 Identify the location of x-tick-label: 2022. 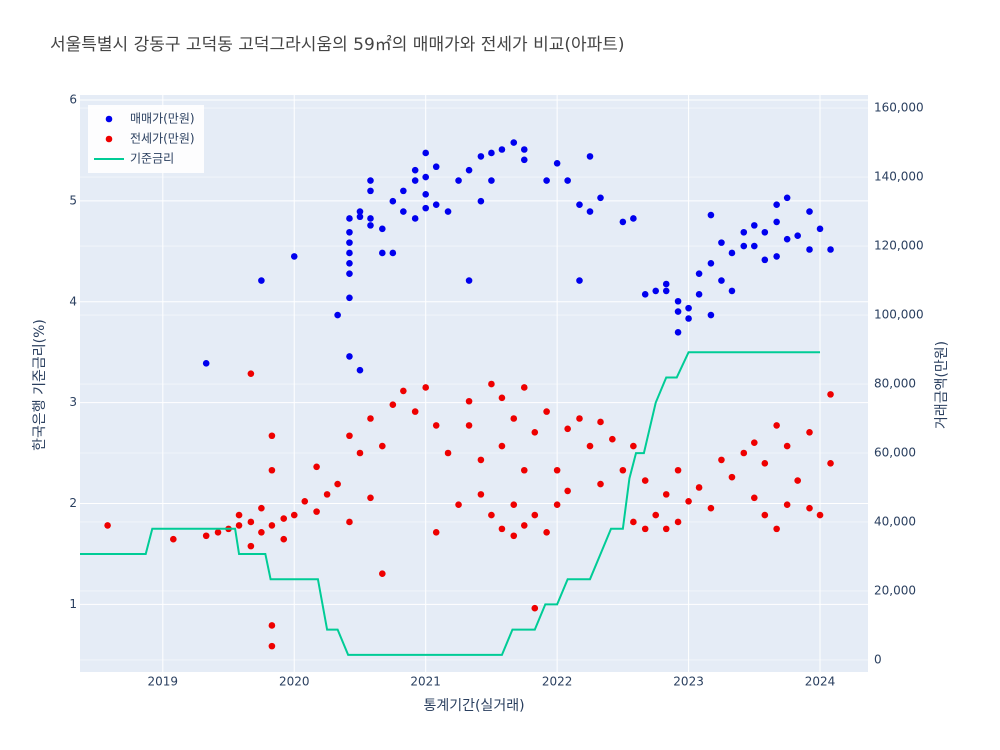
(557, 682).